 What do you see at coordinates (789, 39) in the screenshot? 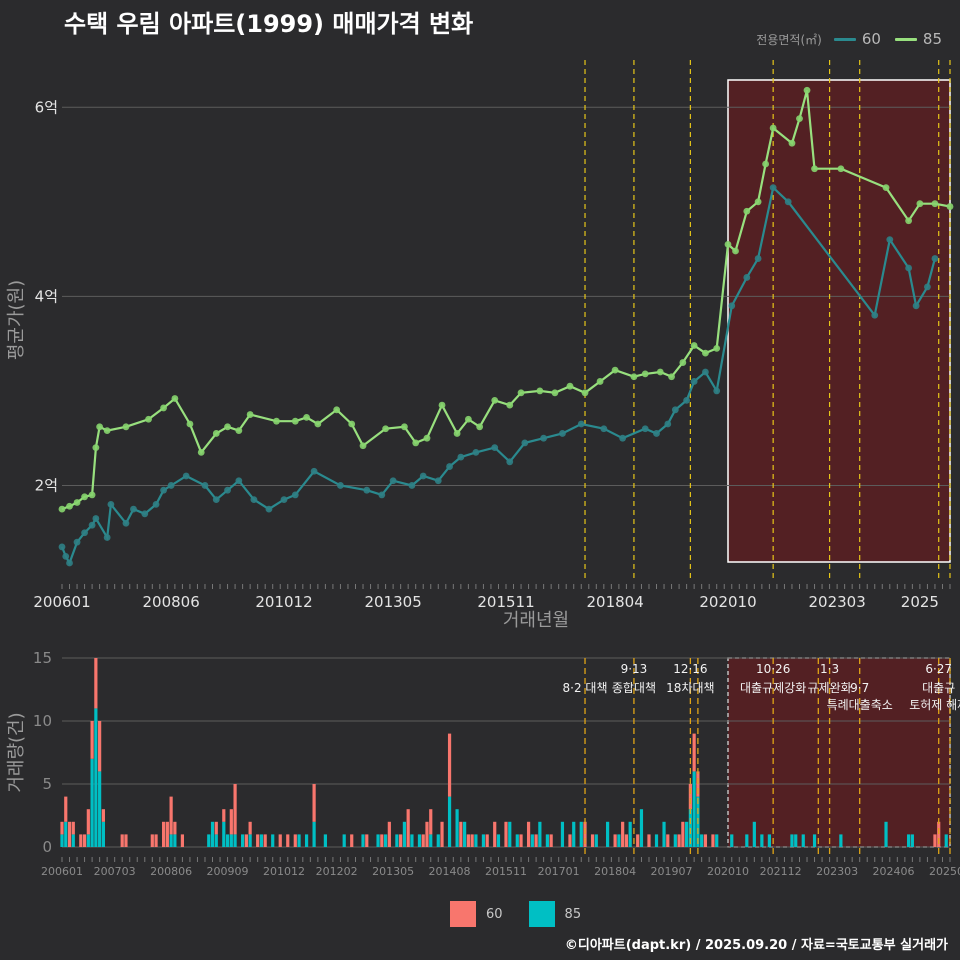
I see `price-legend-label: 전용면적(㎡)` at bounding box center [789, 39].